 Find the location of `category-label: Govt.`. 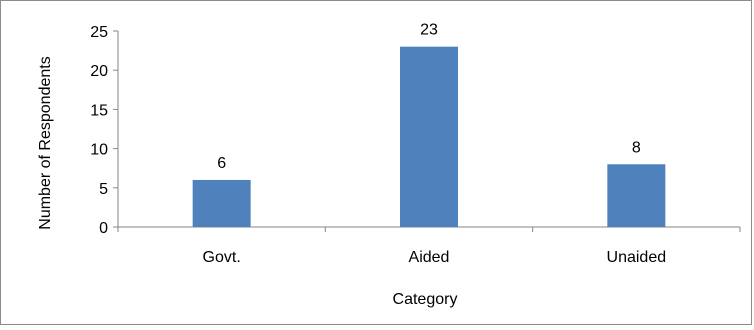

category-label: Govt. is located at coordinates (222, 257).